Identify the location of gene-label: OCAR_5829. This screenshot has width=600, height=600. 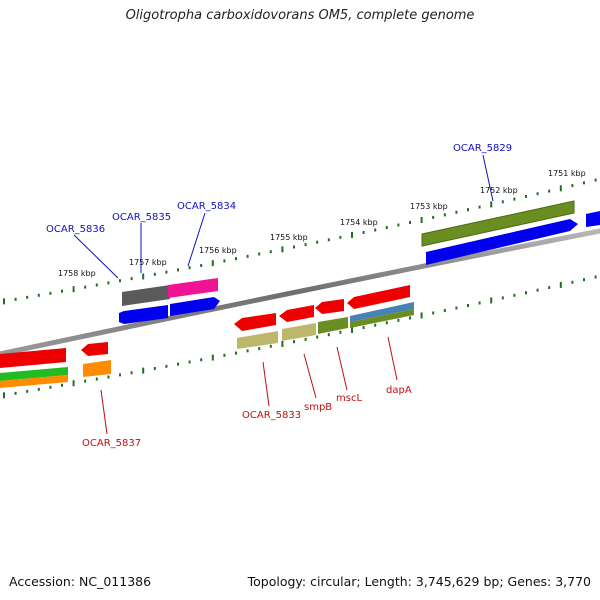
(482, 148).